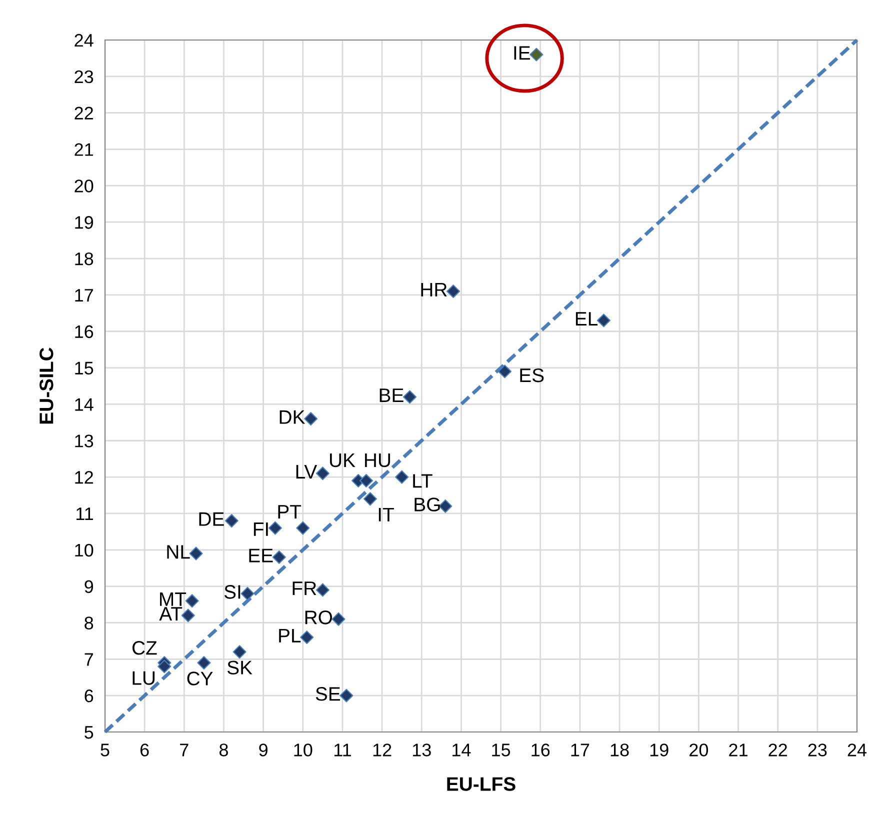 Image resolution: width=883 pixels, height=834 pixels. Describe the element at coordinates (84, 550) in the screenshot. I see `y-tick-label: 10` at that location.